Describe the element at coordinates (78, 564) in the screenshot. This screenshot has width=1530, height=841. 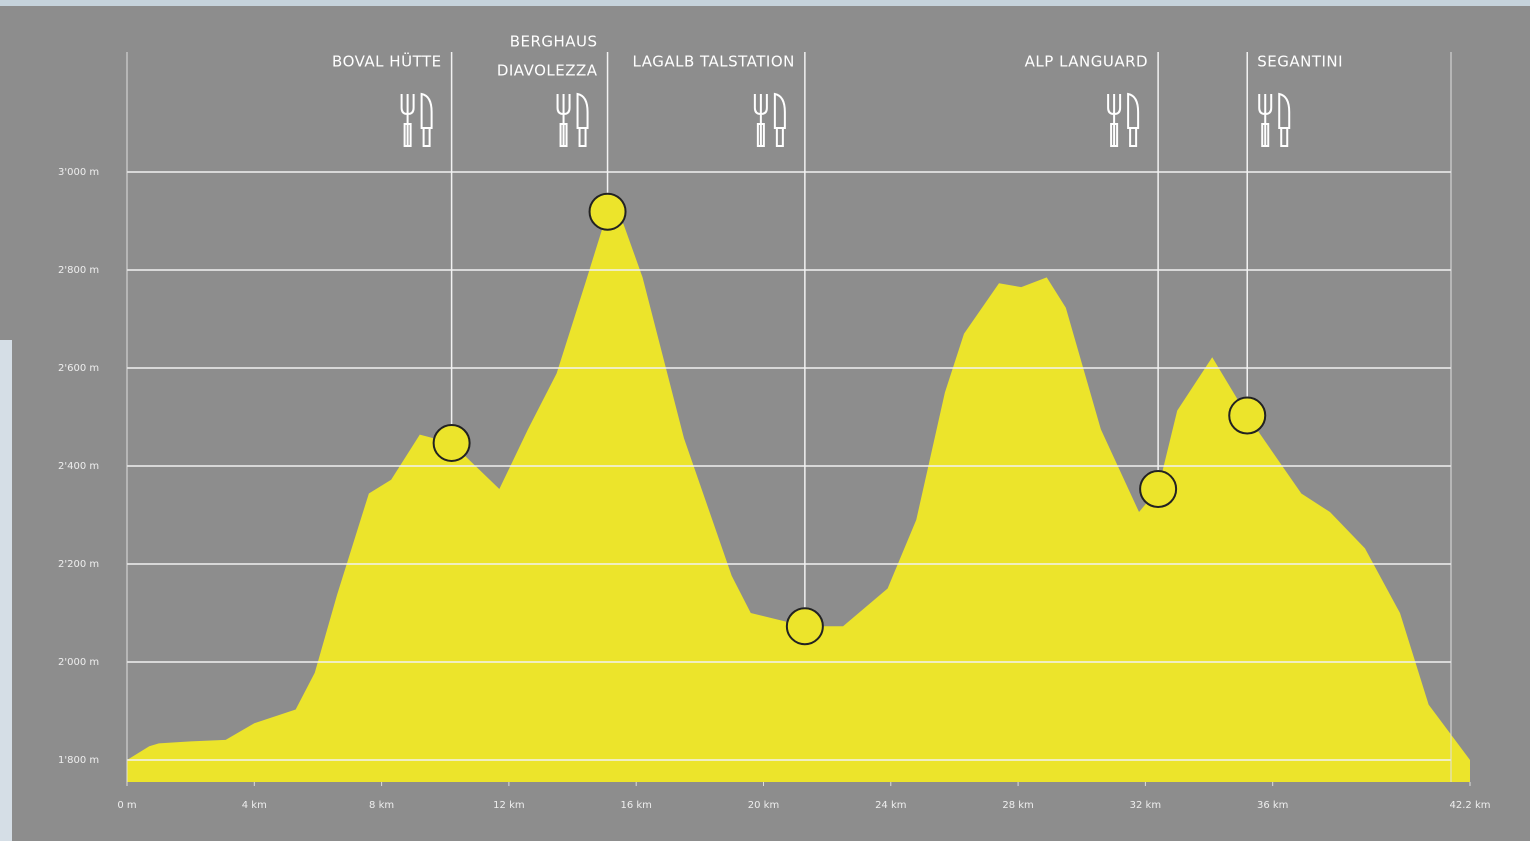
I see `y-tick-label: 2'200 m` at that location.